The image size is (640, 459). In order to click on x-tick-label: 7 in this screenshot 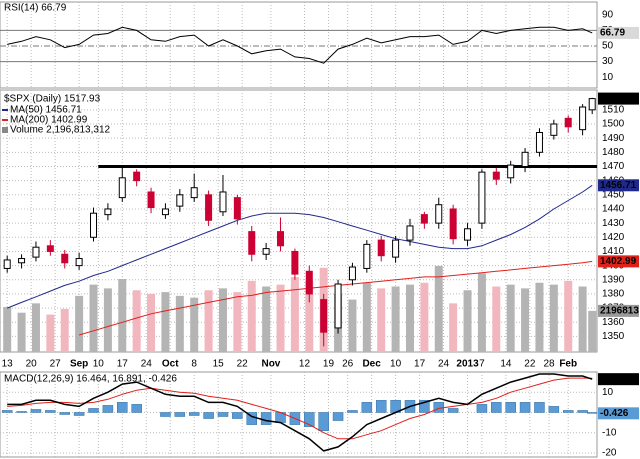, I will do `click(482, 364)`.